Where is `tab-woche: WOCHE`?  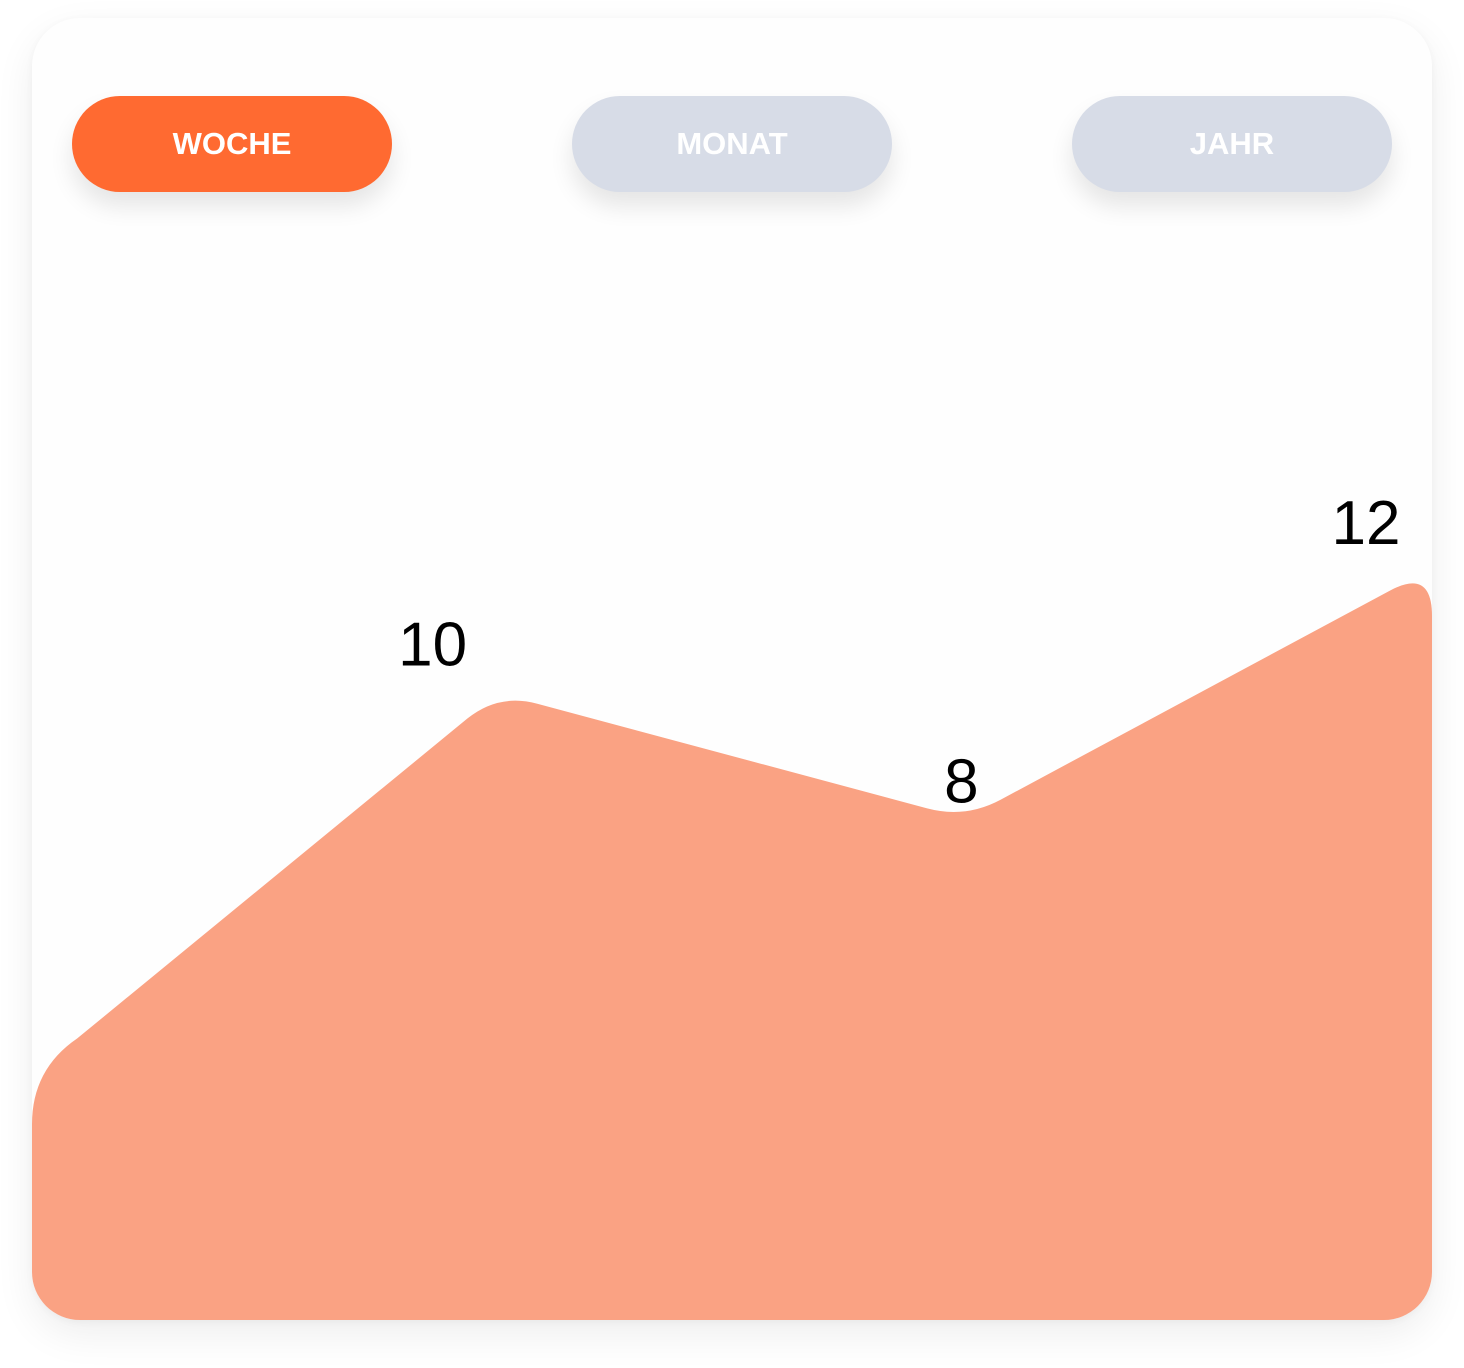
tab-woche: WOCHE is located at coordinates (232, 144).